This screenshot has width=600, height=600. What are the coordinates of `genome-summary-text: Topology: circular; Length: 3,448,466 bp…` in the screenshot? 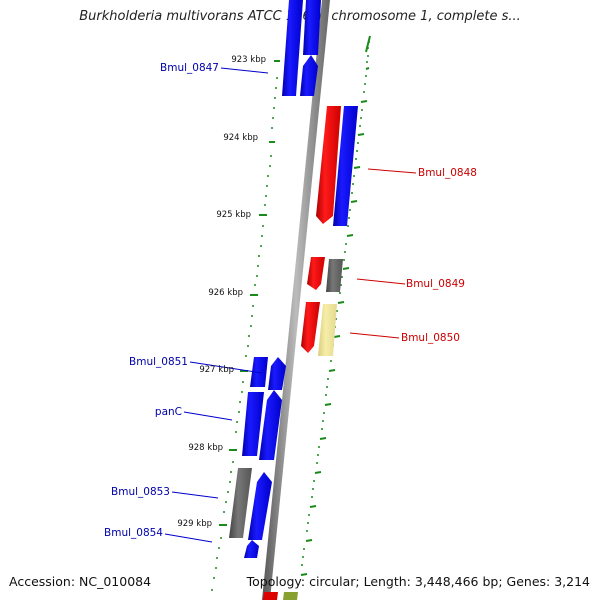 It's located at (418, 581).